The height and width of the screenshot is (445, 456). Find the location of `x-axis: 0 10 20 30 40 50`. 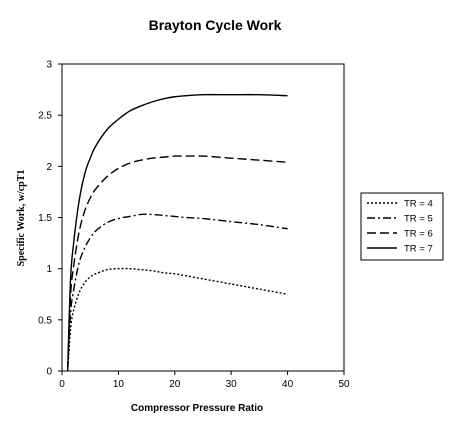

x-axis: 0 10 20 30 40 50 is located at coordinates (204, 380).